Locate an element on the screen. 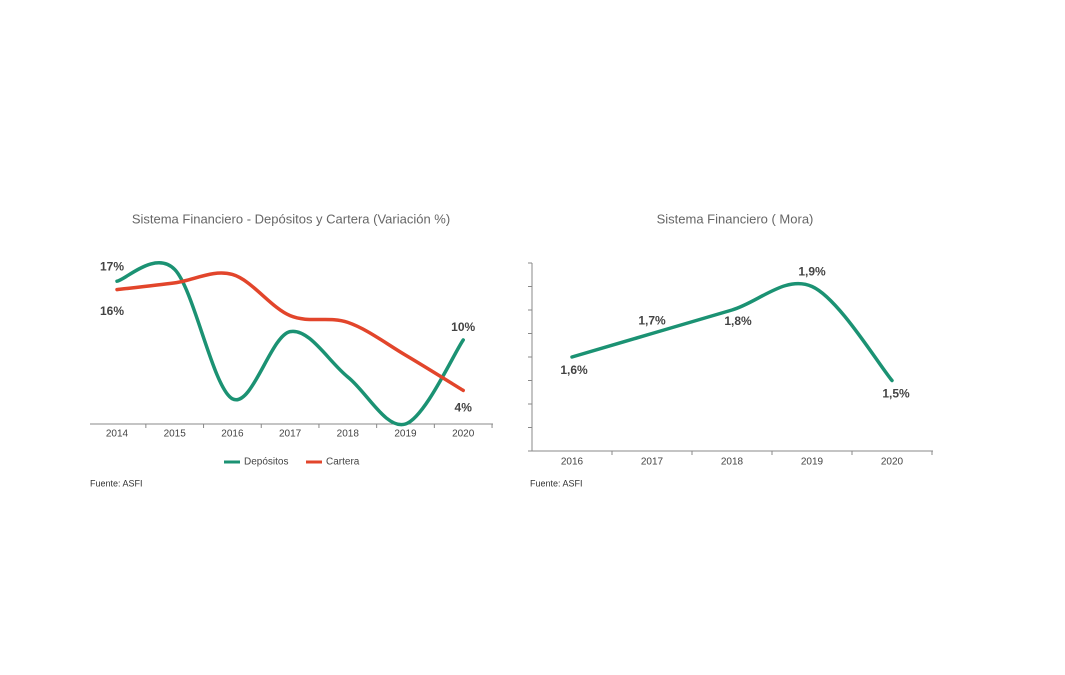  data-label: 10% is located at coordinates (463, 327).